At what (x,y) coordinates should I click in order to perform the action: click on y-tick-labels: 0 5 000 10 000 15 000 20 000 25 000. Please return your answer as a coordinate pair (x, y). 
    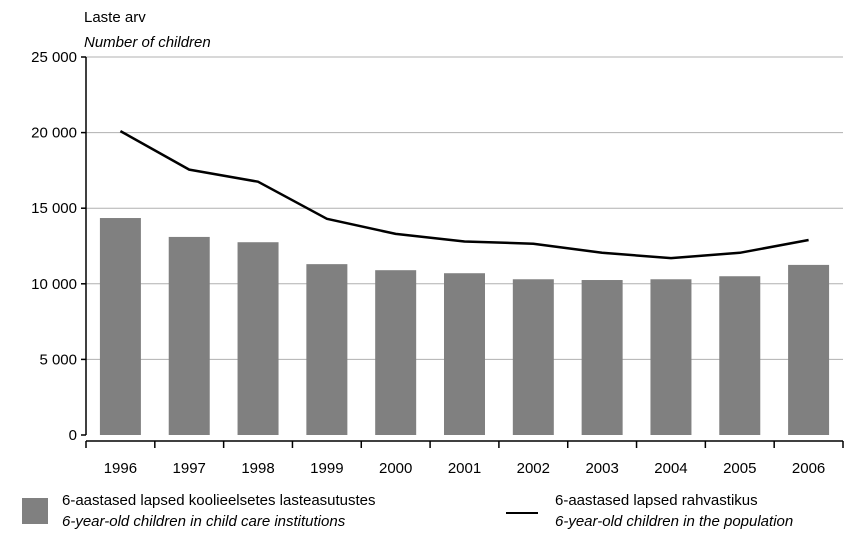
    Looking at the image, I should click on (54, 246).